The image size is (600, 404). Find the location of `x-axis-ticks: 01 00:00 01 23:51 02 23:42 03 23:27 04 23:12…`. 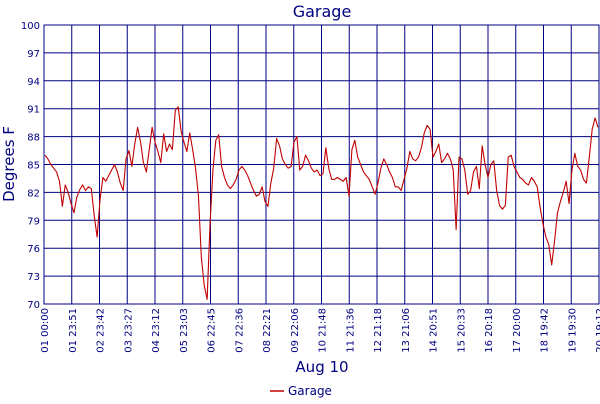

x-axis-ticks: 01 00:00 01 23:51 02 23:42 03 23:27 04 23:12… is located at coordinates (320, 330).